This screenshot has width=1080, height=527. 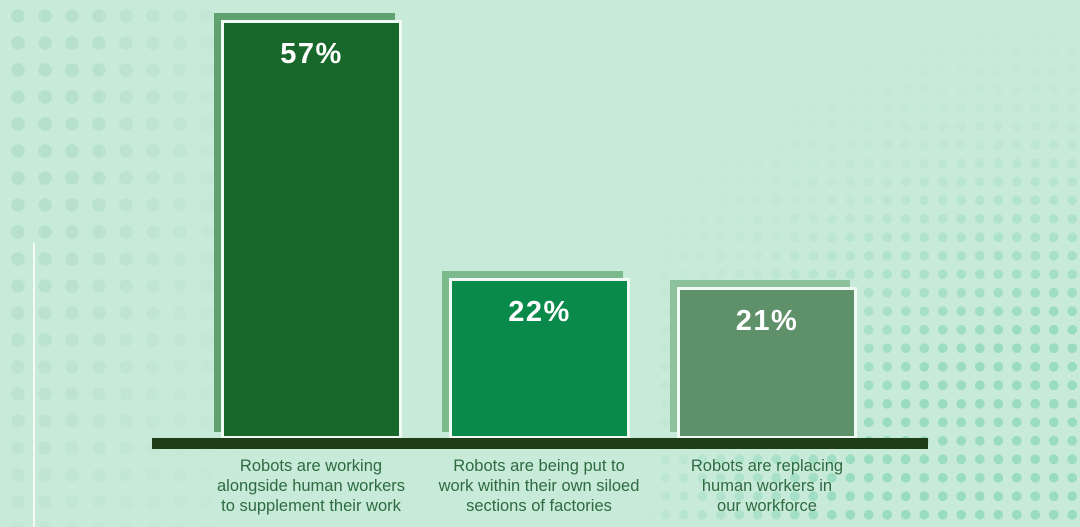 I want to click on x-axis-line, so click(x=540, y=443).